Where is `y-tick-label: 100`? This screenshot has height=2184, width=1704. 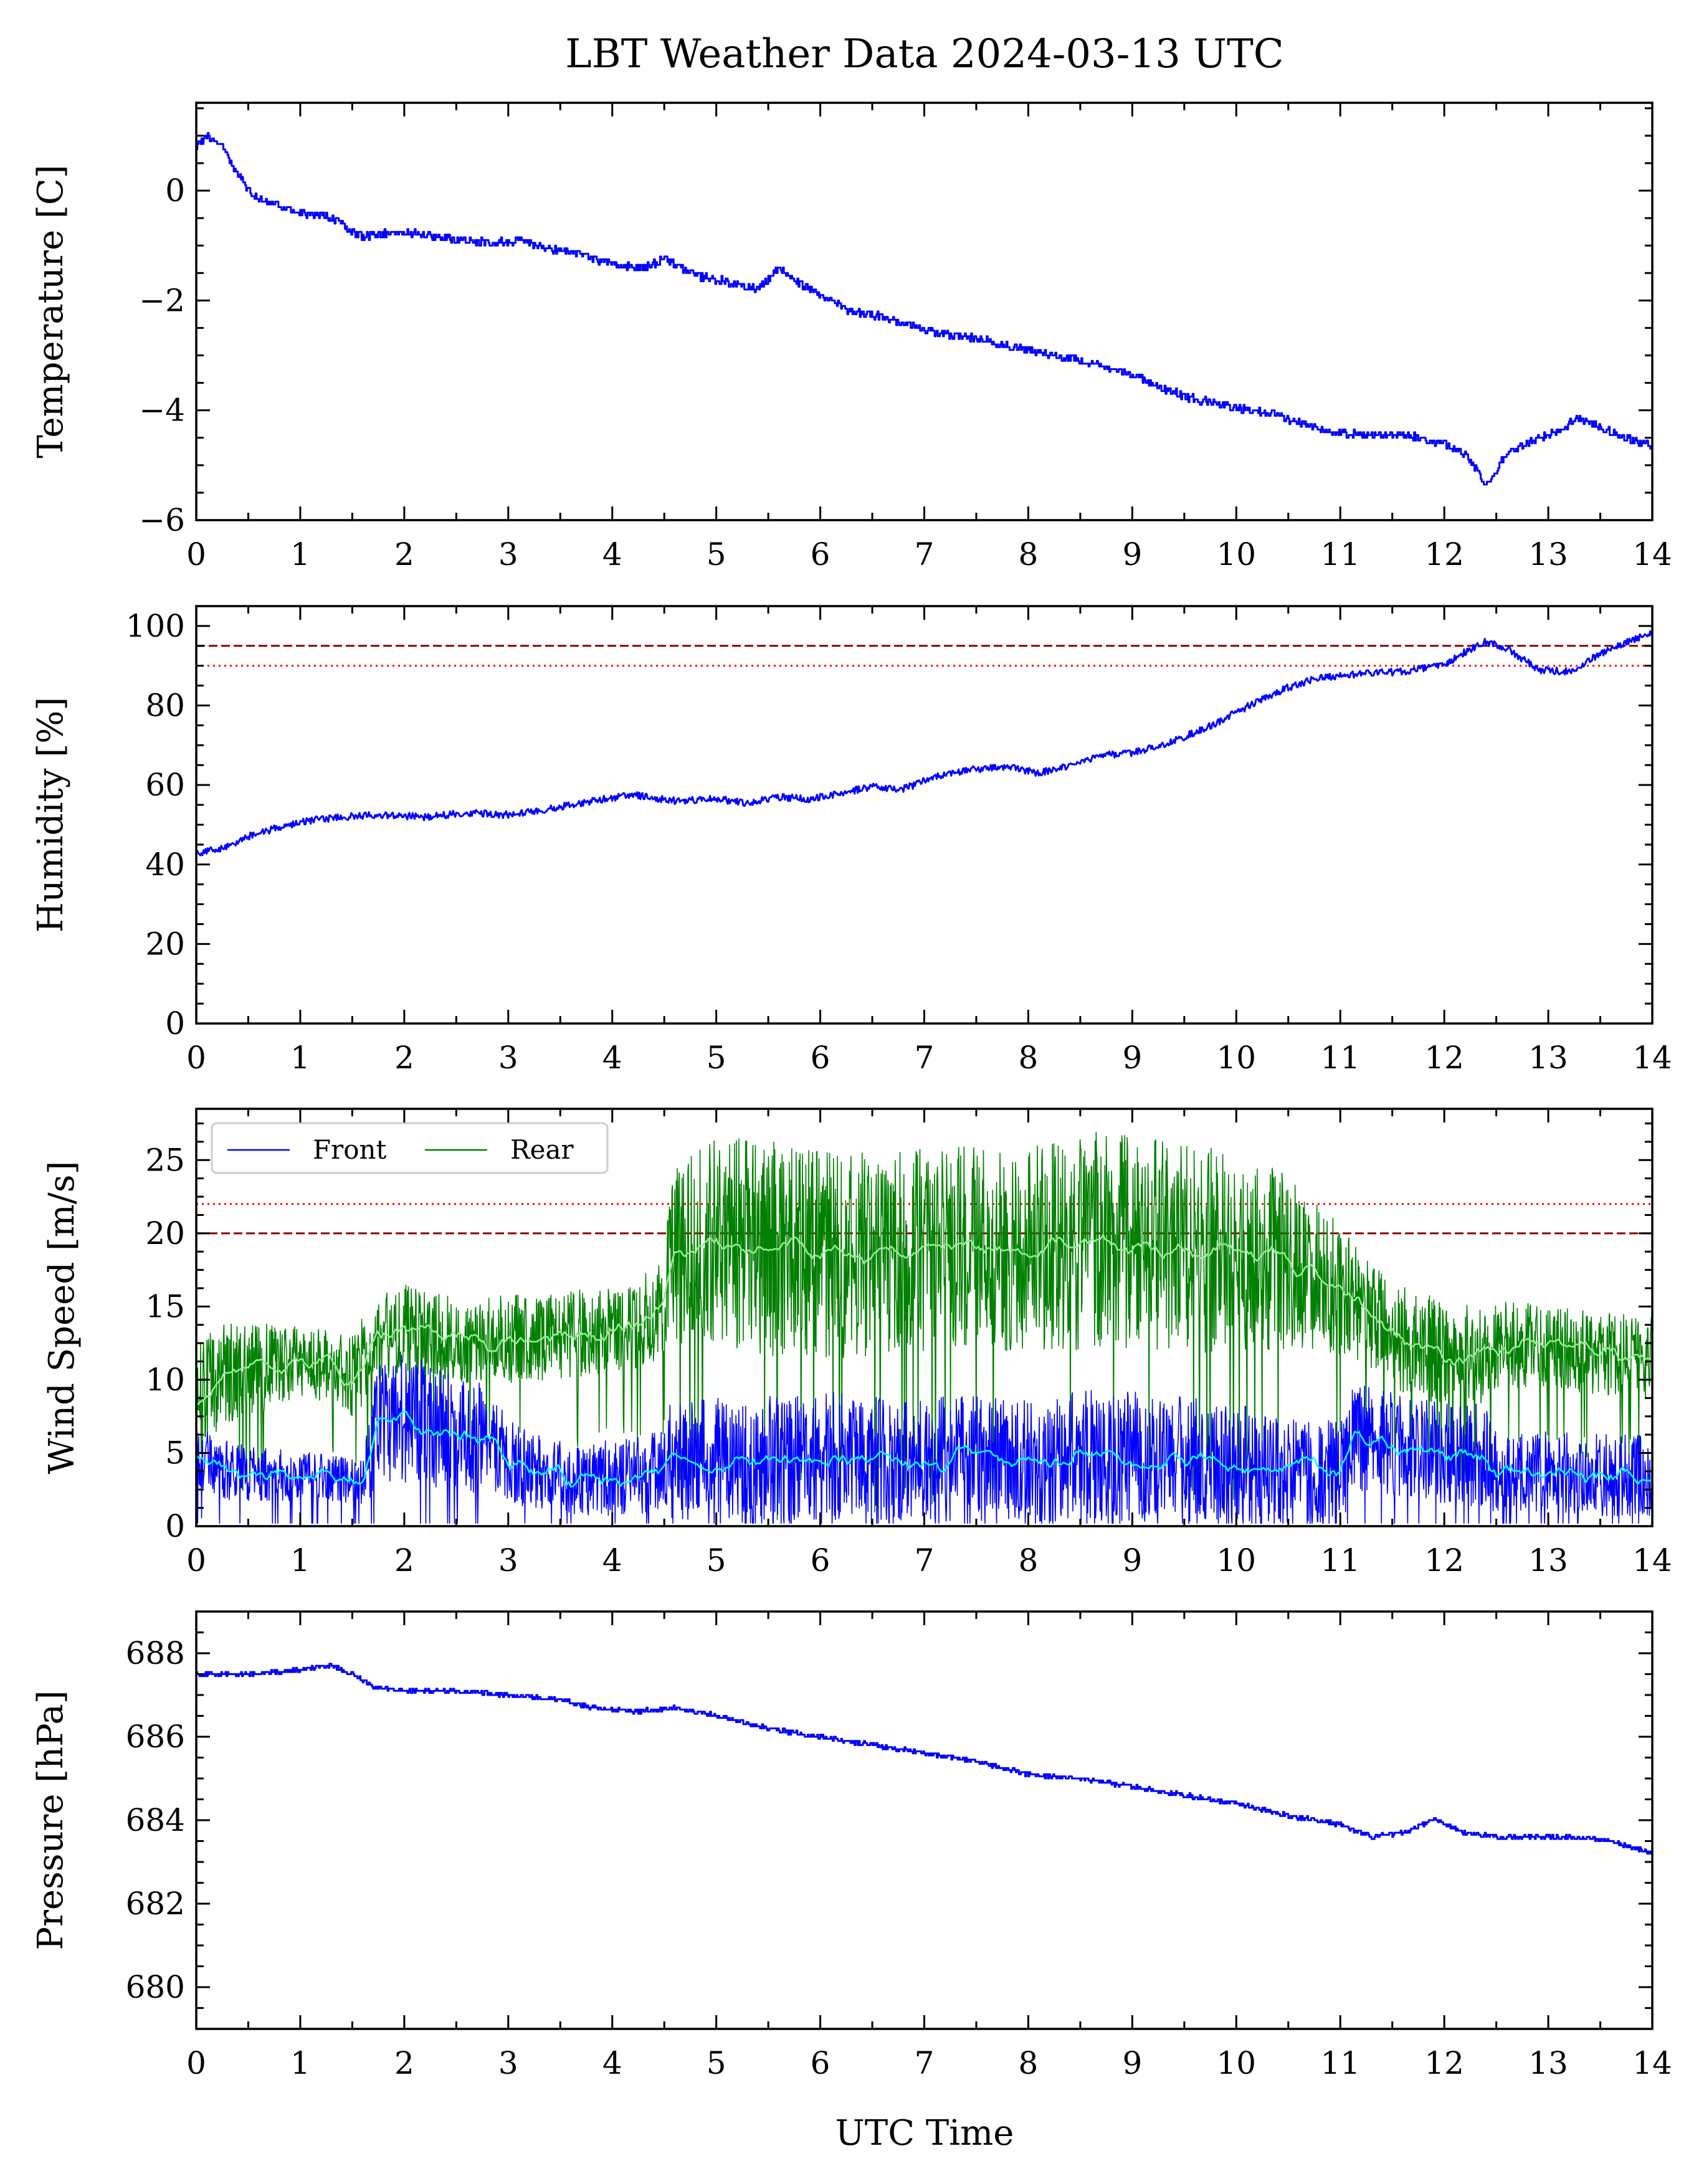 y-tick-label: 100 is located at coordinates (155, 626).